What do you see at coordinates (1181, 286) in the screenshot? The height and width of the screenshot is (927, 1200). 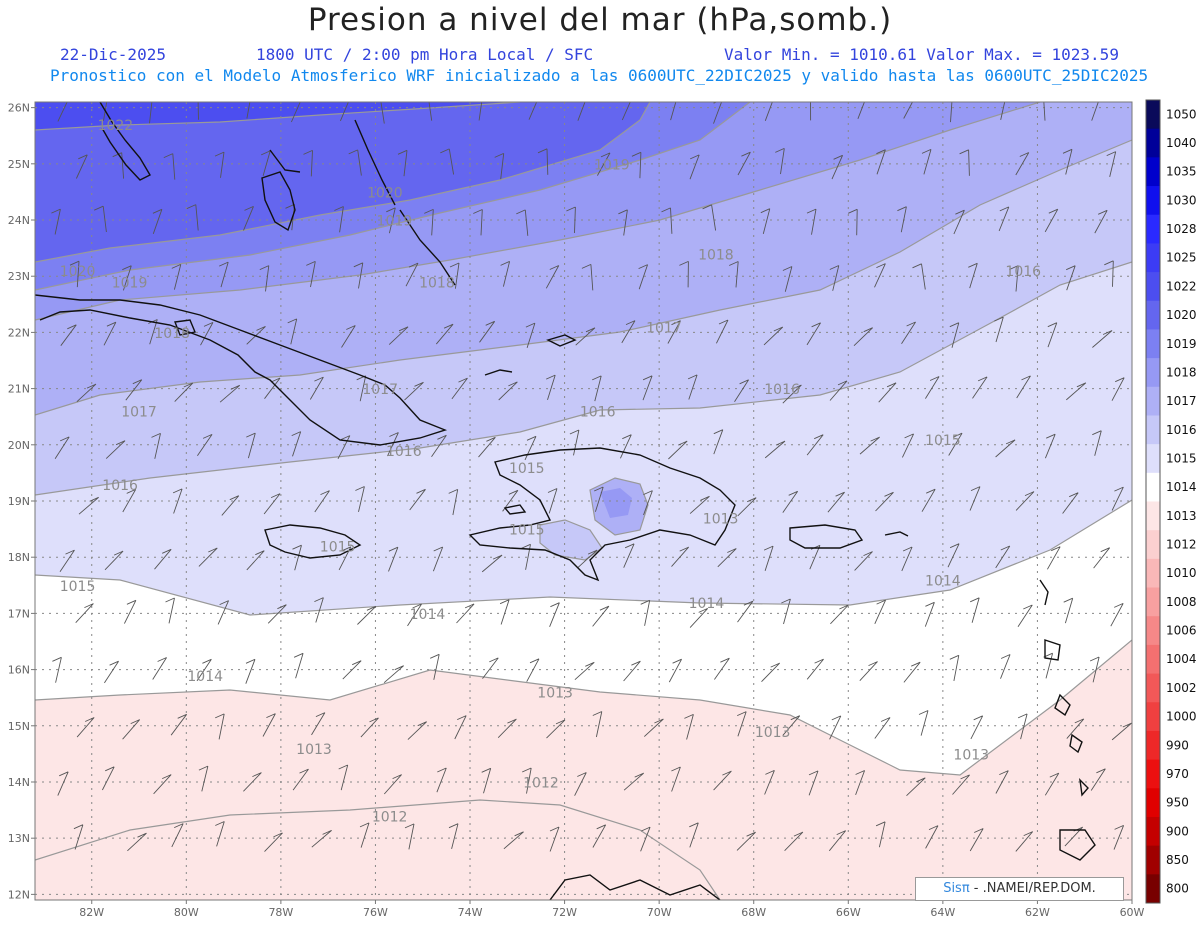 I see `colorbar-label: 1022` at bounding box center [1181, 286].